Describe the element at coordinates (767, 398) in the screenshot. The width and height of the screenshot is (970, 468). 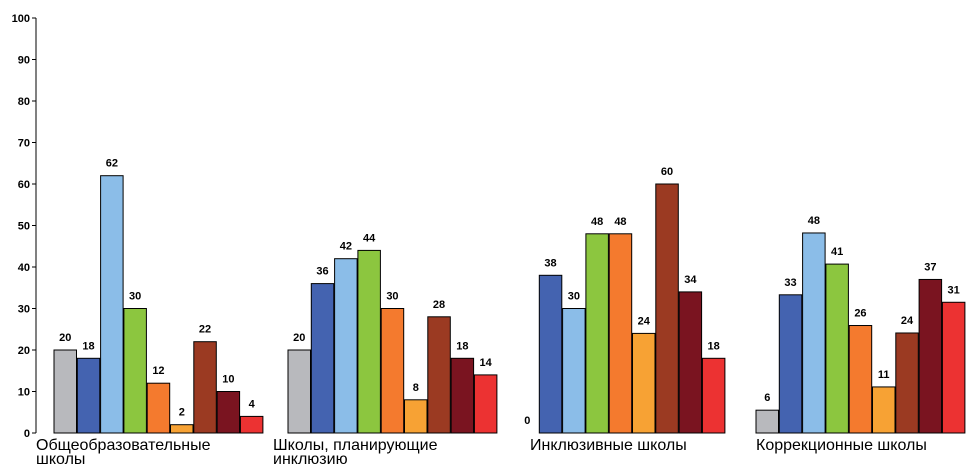
I see `data-label: 6` at that location.